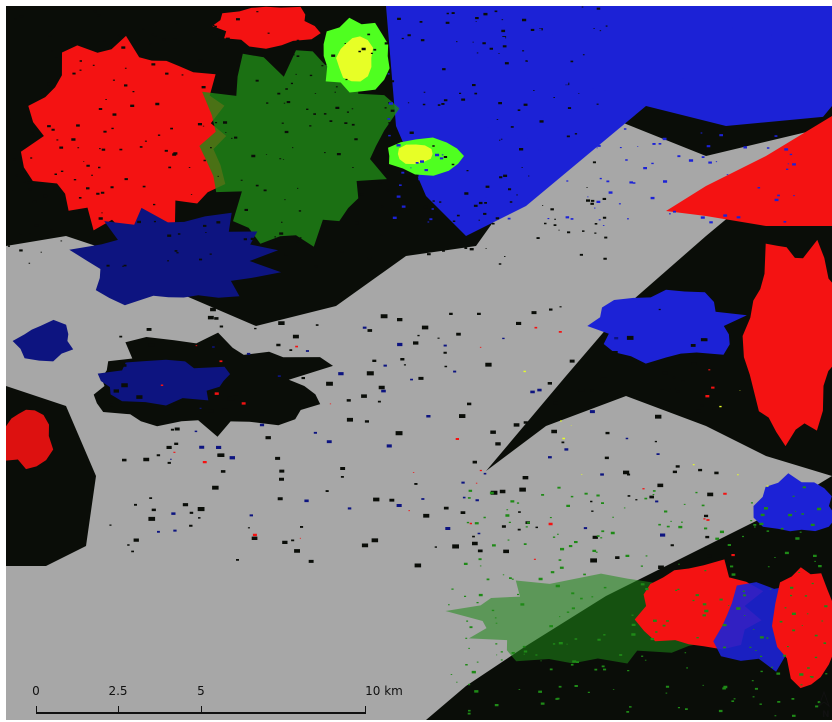  What do you see at coordinates (123, 135) in the screenshot?
I see `red-region-northwest` at bounding box center [123, 135].